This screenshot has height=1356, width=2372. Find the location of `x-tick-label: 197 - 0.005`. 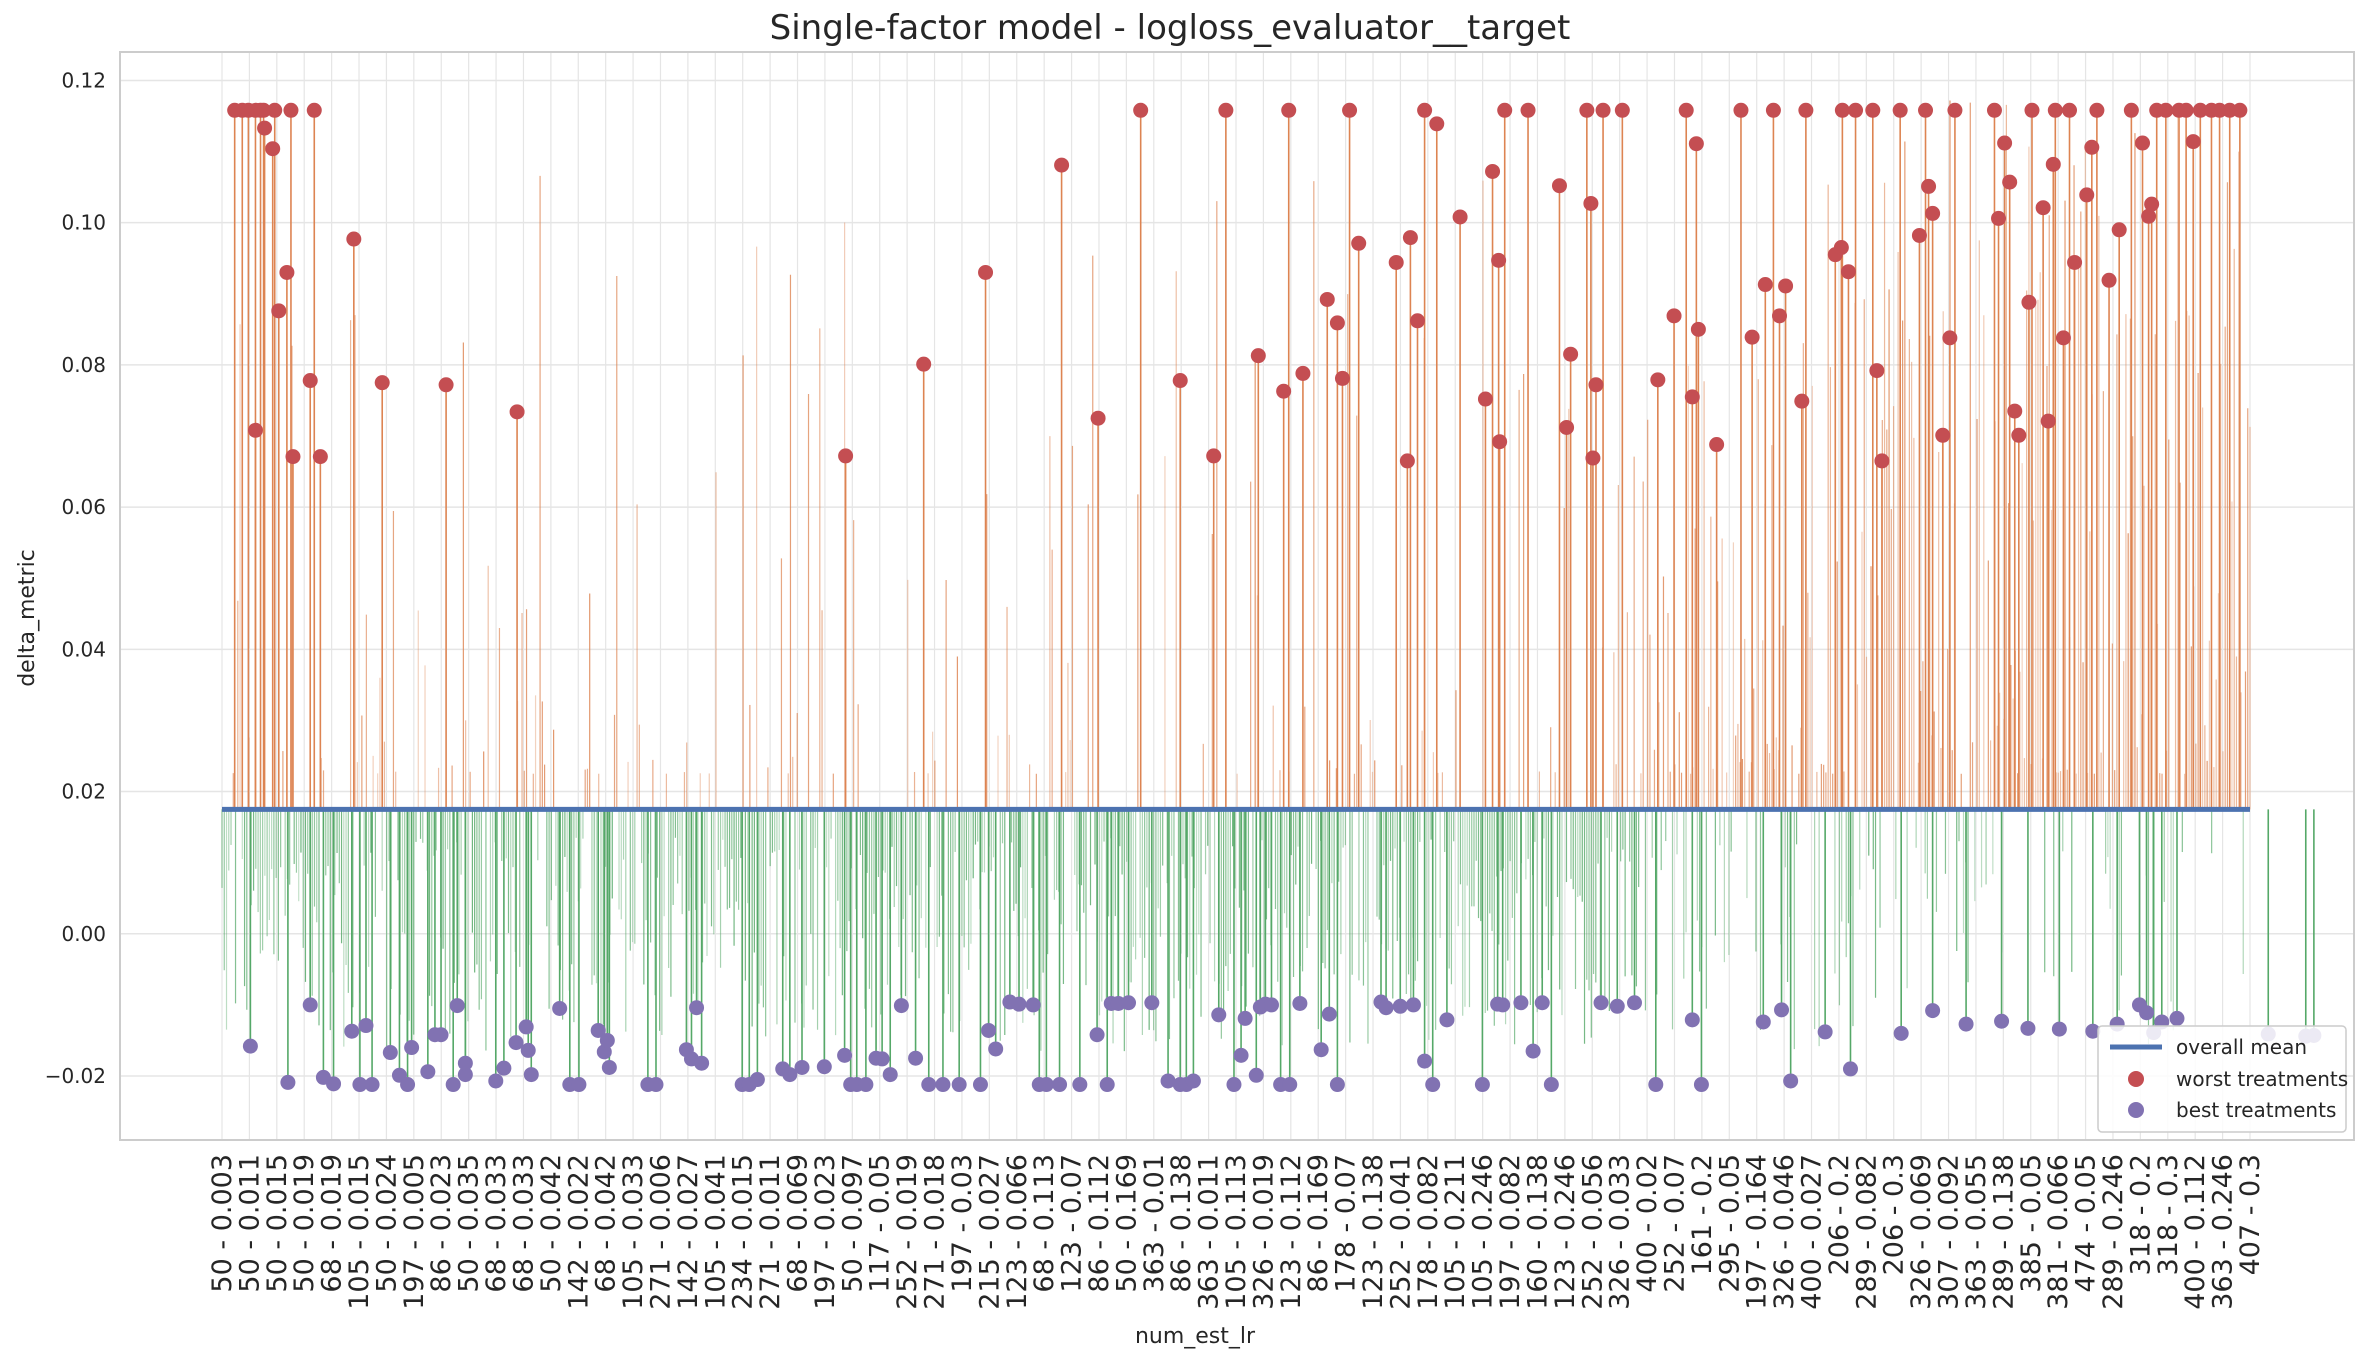

x-tick-label: 197 - 0.005 is located at coordinates (414, 1232).